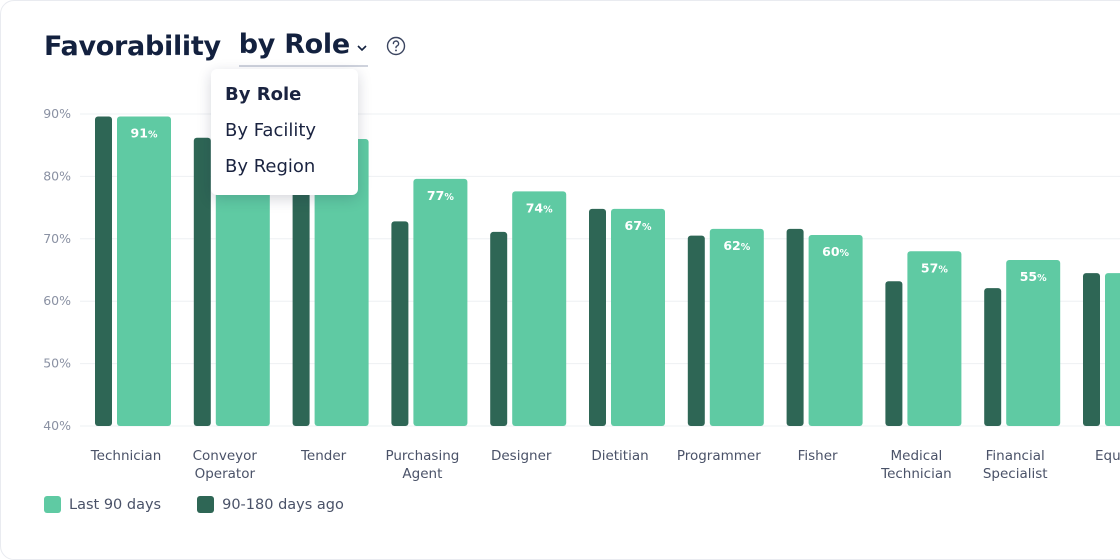 This screenshot has width=1120, height=560. Describe the element at coordinates (521, 456) in the screenshot. I see `x-tick-label: Designer` at that location.